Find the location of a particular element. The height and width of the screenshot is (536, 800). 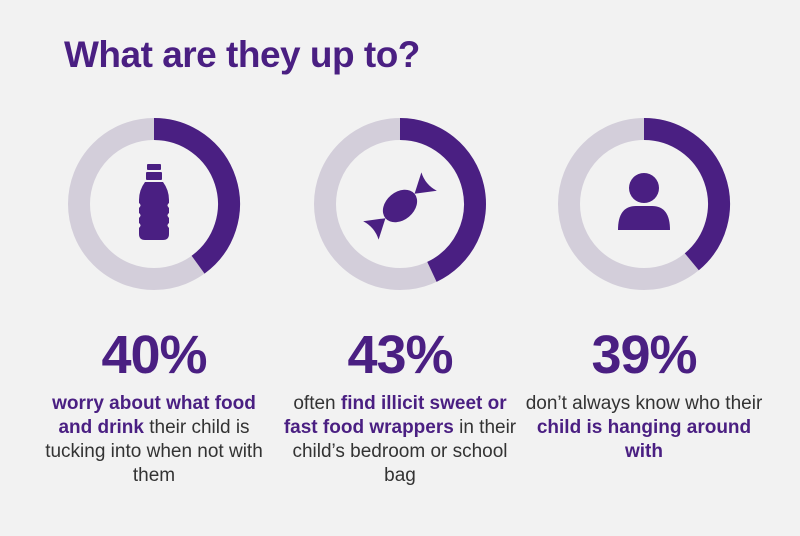

candy-icon is located at coordinates (400, 206).